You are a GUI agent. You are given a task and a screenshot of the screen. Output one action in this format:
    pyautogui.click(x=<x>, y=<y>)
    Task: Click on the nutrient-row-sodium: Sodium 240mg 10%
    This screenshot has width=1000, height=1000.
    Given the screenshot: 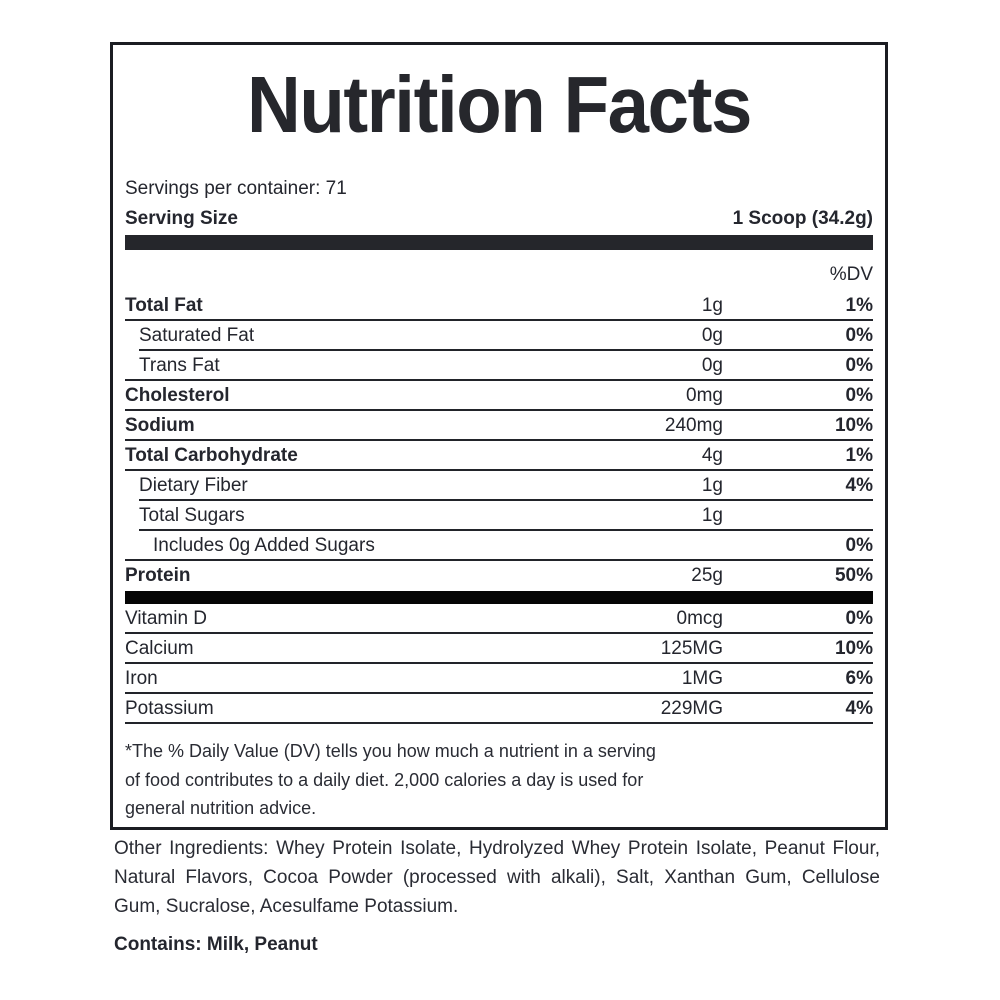 What is the action you would take?
    pyautogui.click(x=499, y=426)
    